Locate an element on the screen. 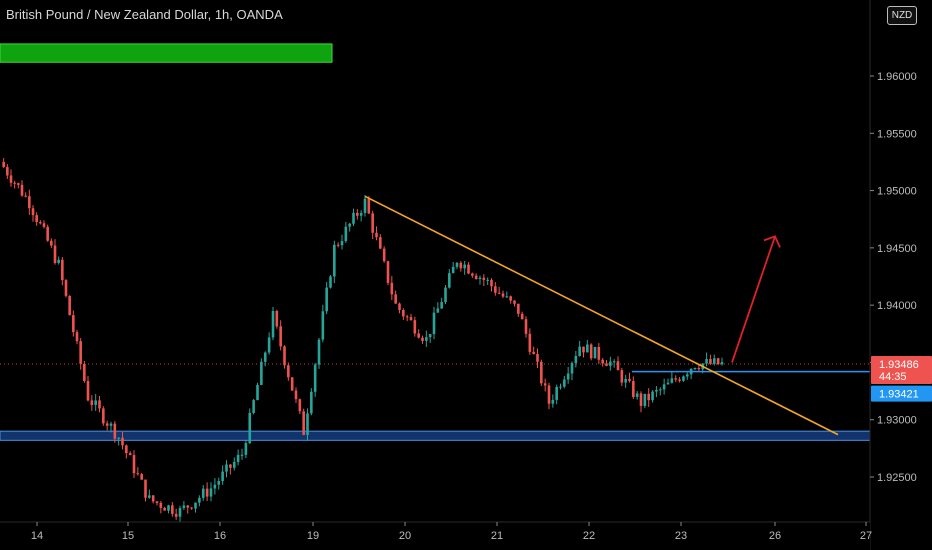 The image size is (932, 550). time-tick-label: 27 is located at coordinates (866, 536).